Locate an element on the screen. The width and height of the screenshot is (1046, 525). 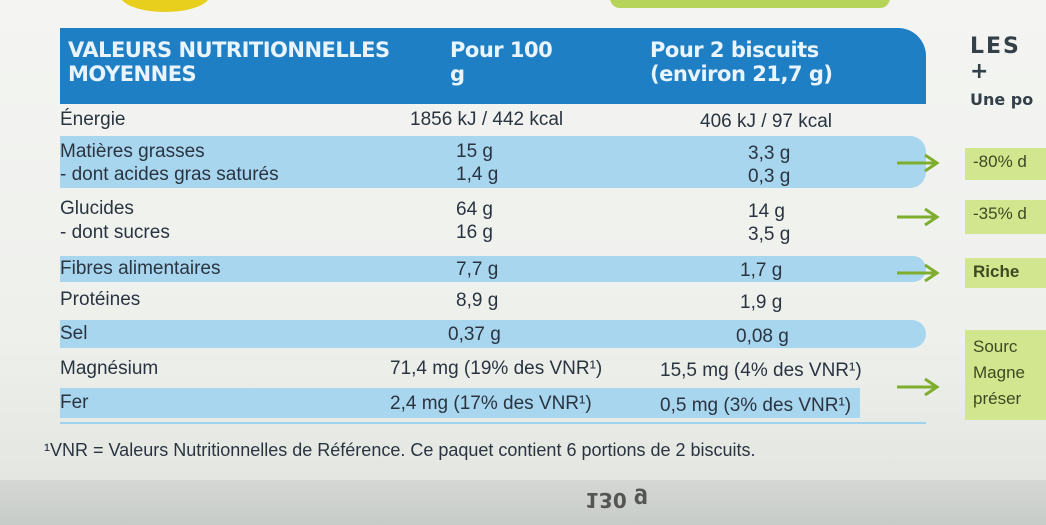
table-divider is located at coordinates (493, 423).